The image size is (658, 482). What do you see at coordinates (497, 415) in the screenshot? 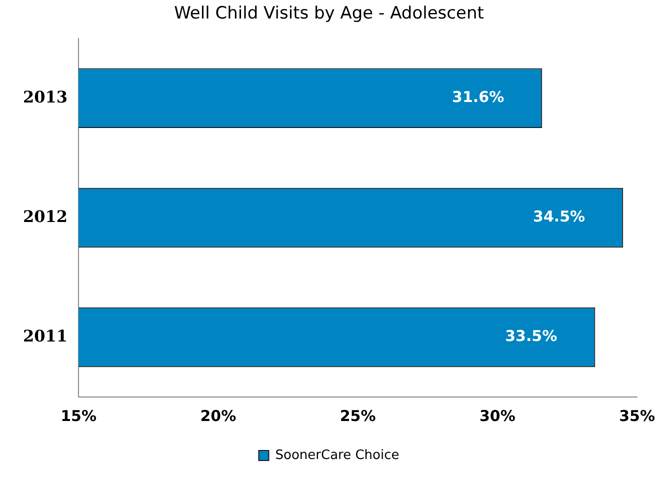
I see `x-tick-label: 30%` at bounding box center [497, 415].